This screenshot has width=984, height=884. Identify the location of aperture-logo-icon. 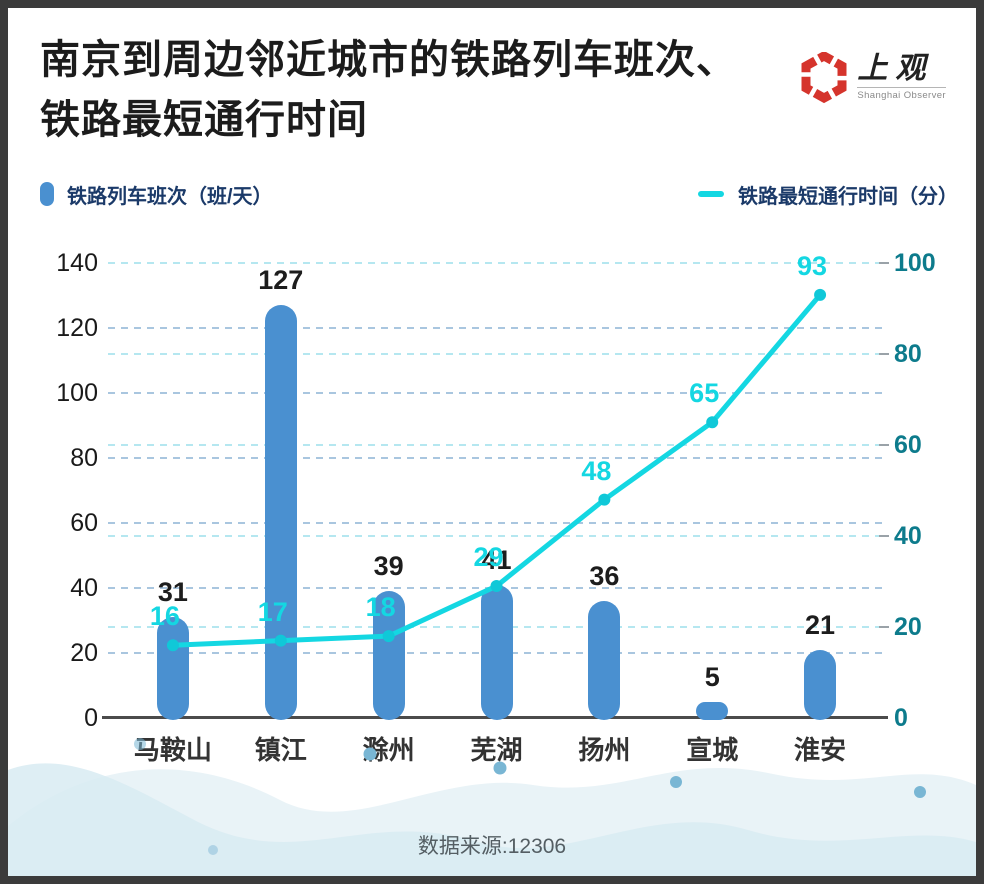
(824, 79).